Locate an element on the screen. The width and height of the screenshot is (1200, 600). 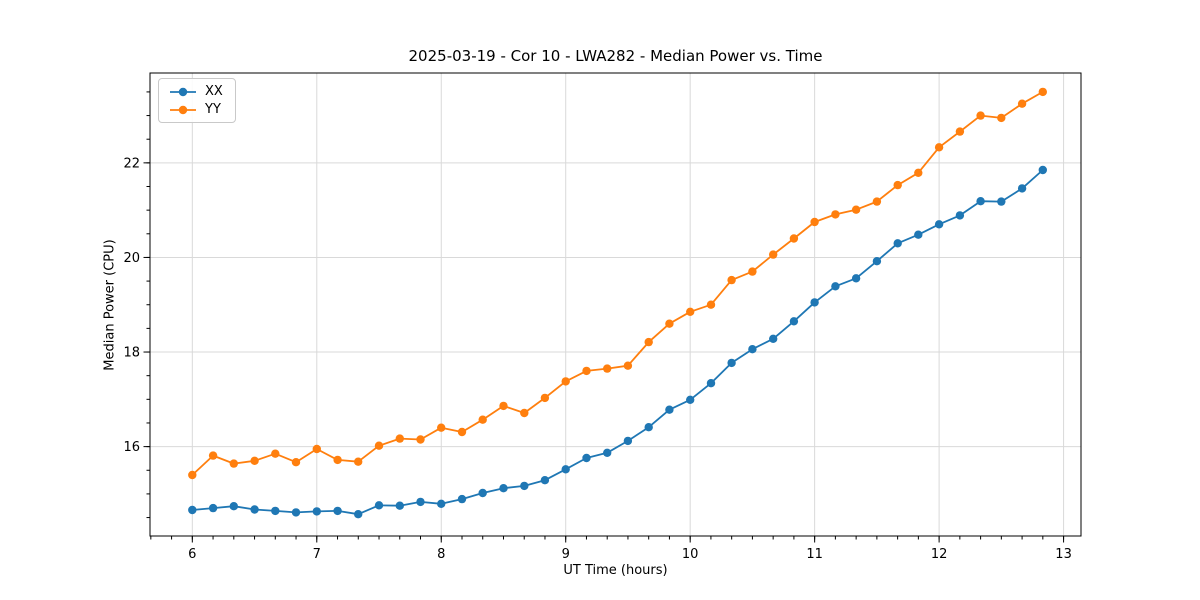
svg-text: 8 is located at coordinates (441, 554).